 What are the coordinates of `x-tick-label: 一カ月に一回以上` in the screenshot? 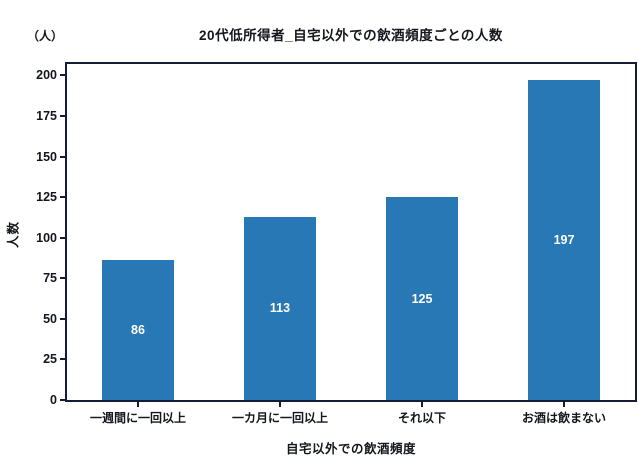 It's located at (279, 418).